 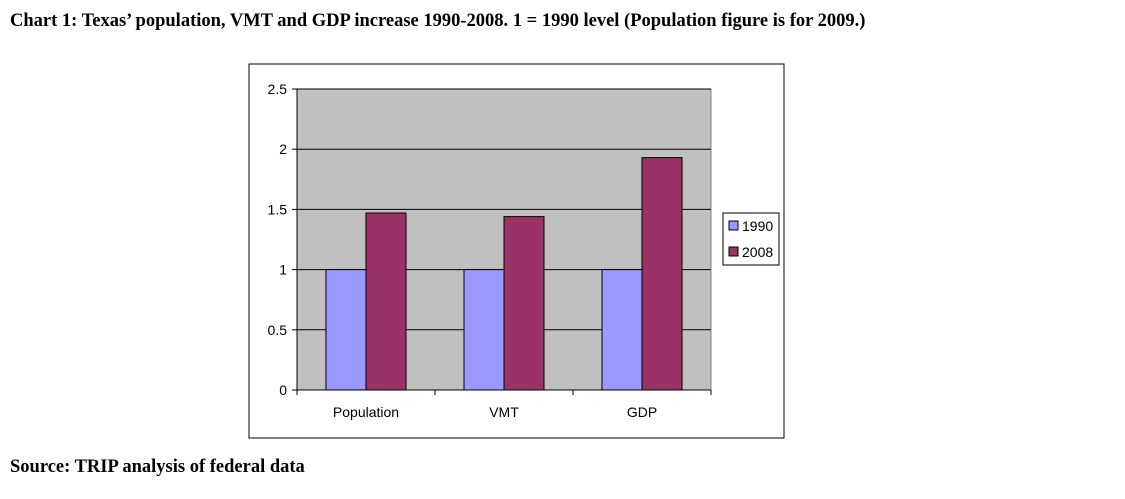 I want to click on source-note: Source: TRIP analysis of federal data, so click(x=157, y=467).